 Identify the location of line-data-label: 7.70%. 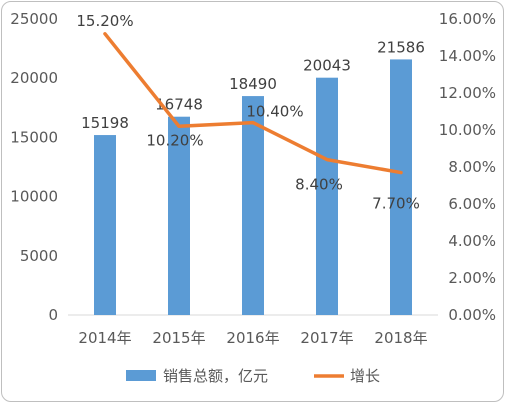
(396, 204).